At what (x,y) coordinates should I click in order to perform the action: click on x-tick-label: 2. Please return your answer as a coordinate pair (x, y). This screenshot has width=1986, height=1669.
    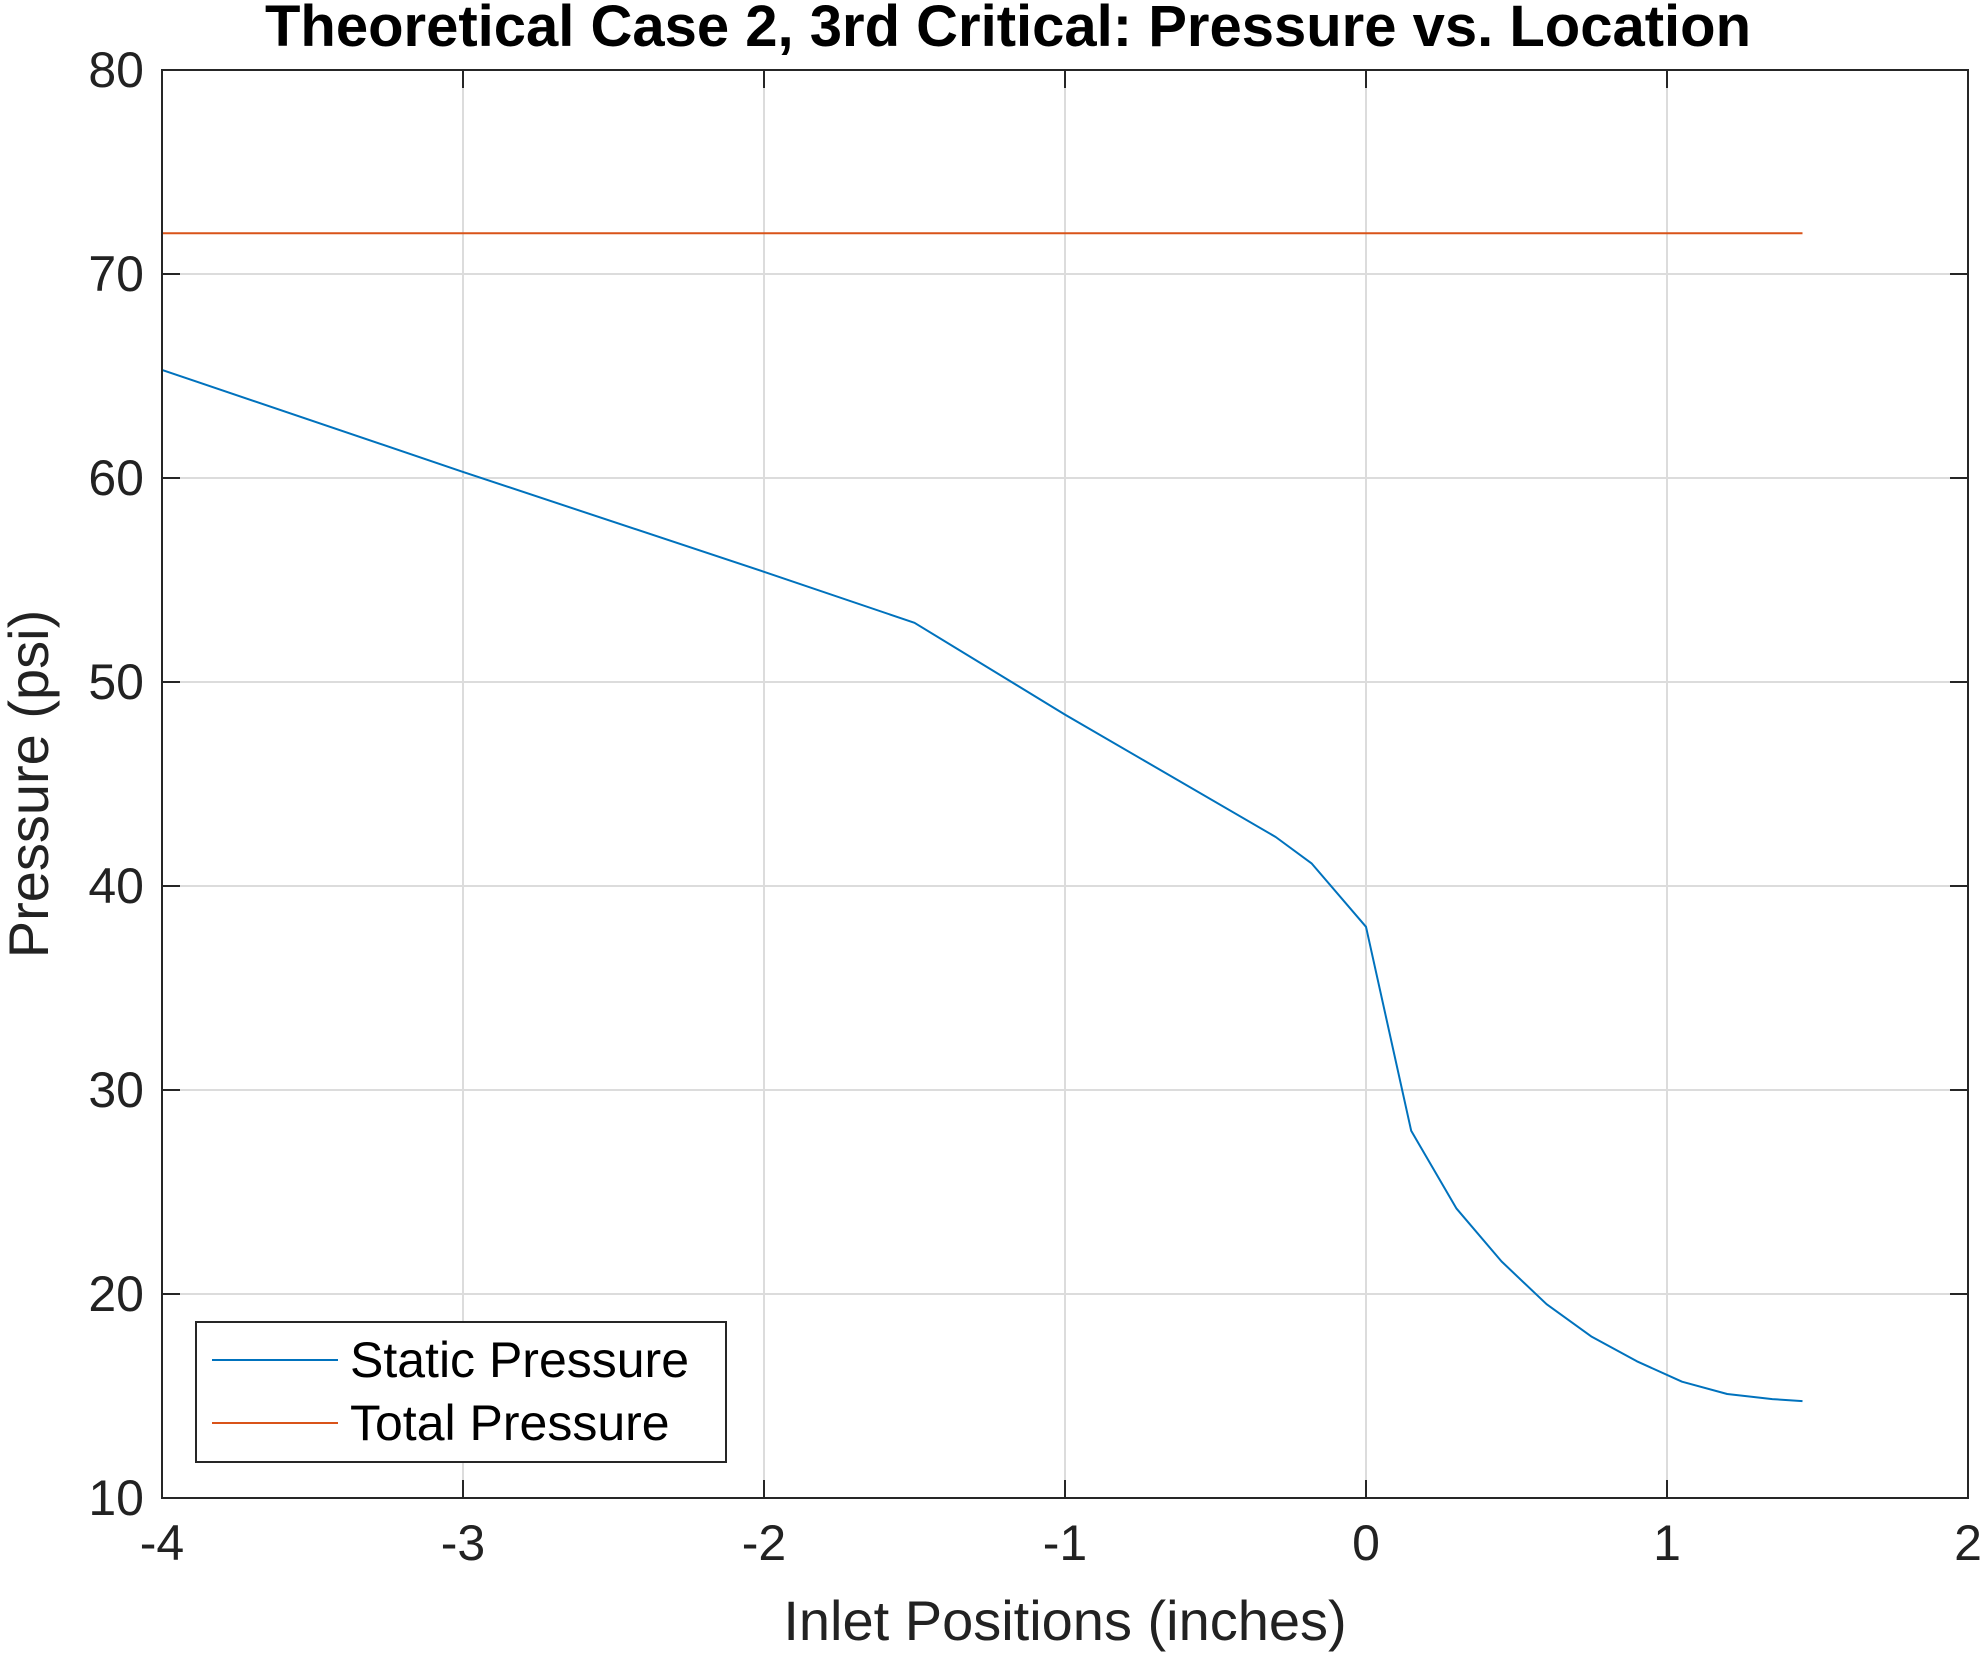
    Looking at the image, I should click on (1968, 1543).